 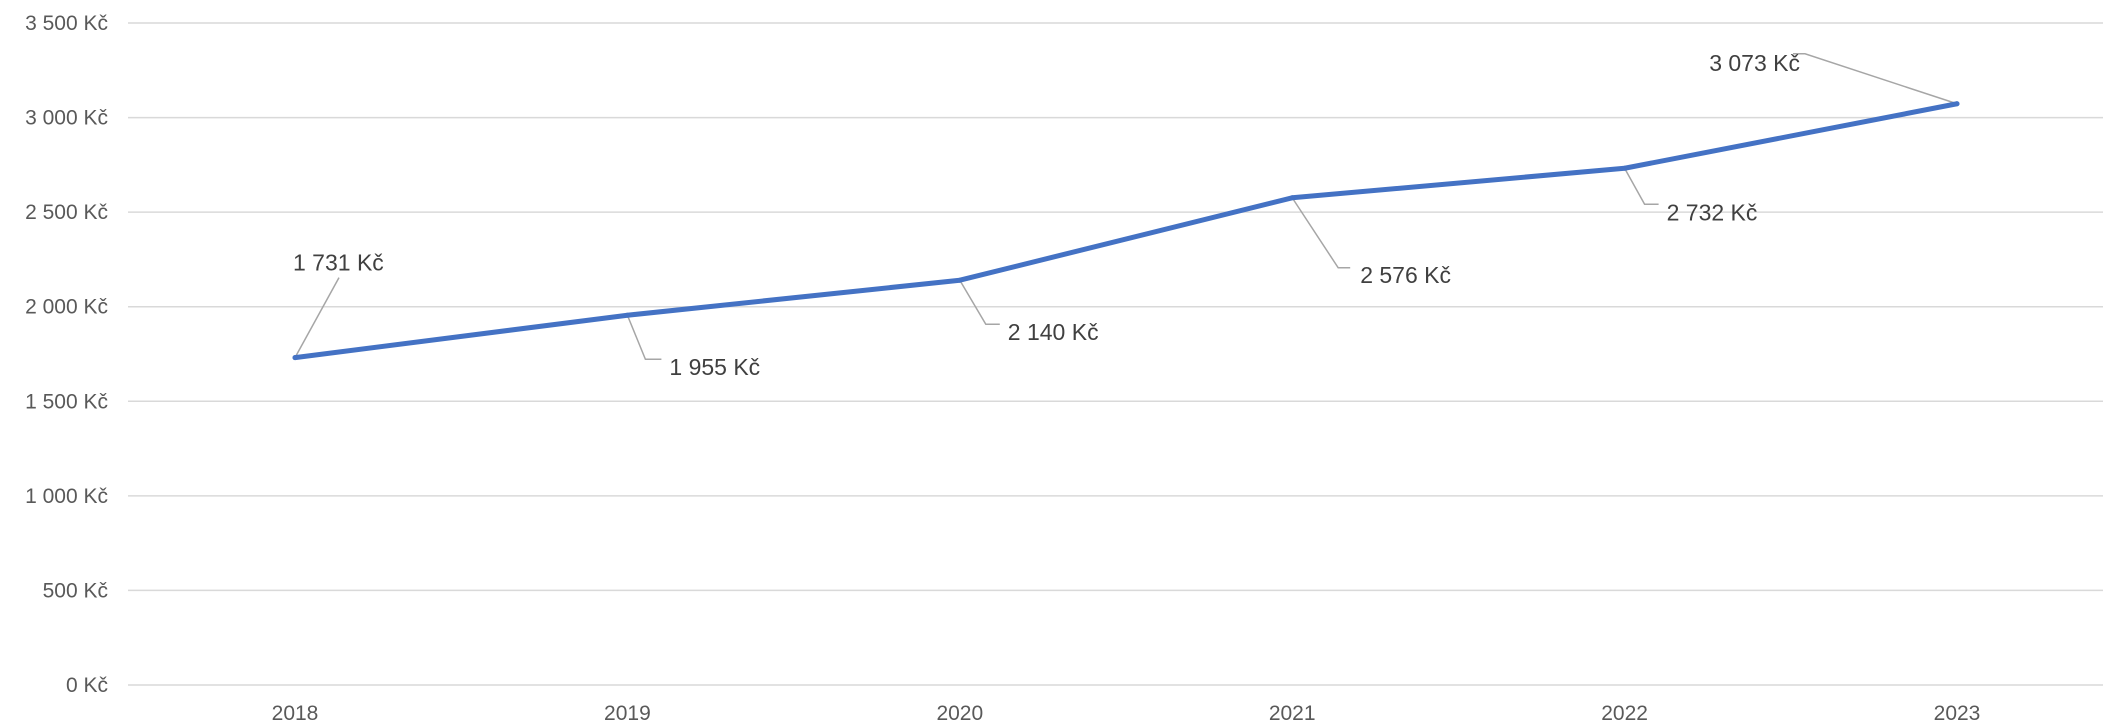 What do you see at coordinates (714, 367) in the screenshot?
I see `data-label: 1 955 Kč` at bounding box center [714, 367].